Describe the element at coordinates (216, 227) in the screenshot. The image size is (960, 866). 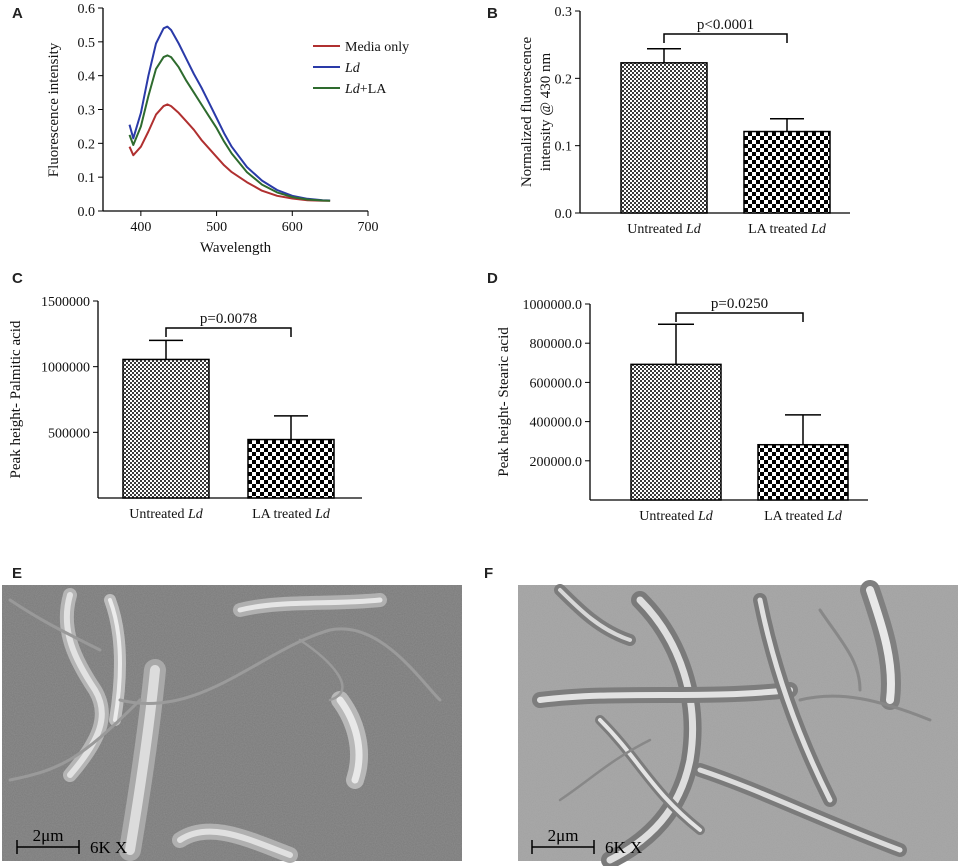
I see `x-tick-label: 500` at that location.